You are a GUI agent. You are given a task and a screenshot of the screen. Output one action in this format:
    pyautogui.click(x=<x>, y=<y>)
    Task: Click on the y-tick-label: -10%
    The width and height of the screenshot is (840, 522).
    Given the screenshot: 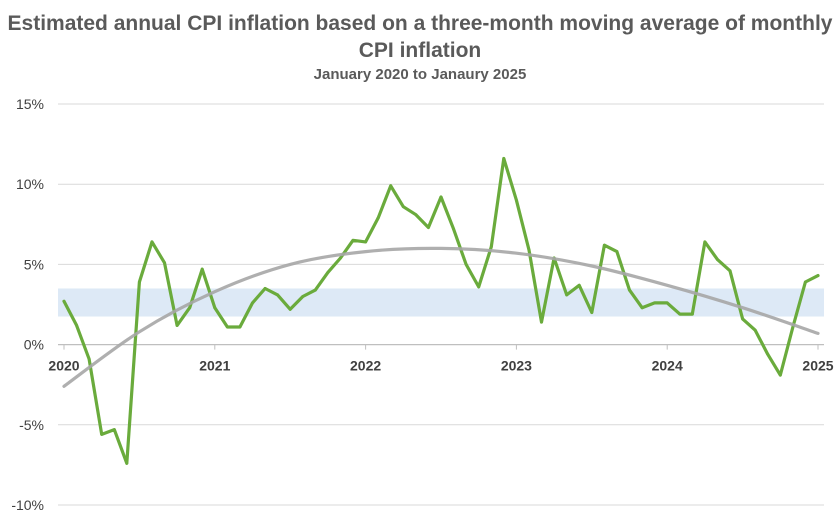 What is the action you would take?
    pyautogui.click(x=27, y=505)
    